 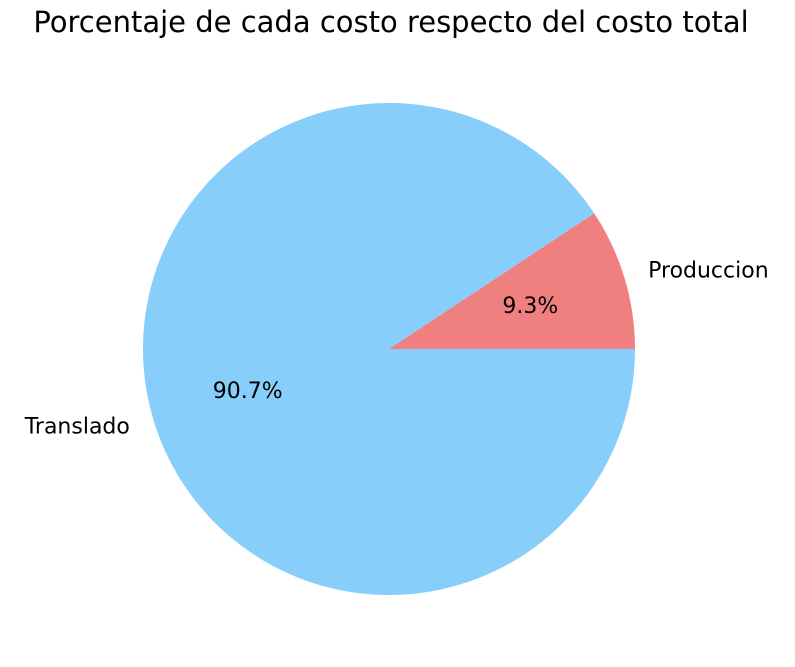 I want to click on slice-label-translado: Translado, so click(x=77, y=426).